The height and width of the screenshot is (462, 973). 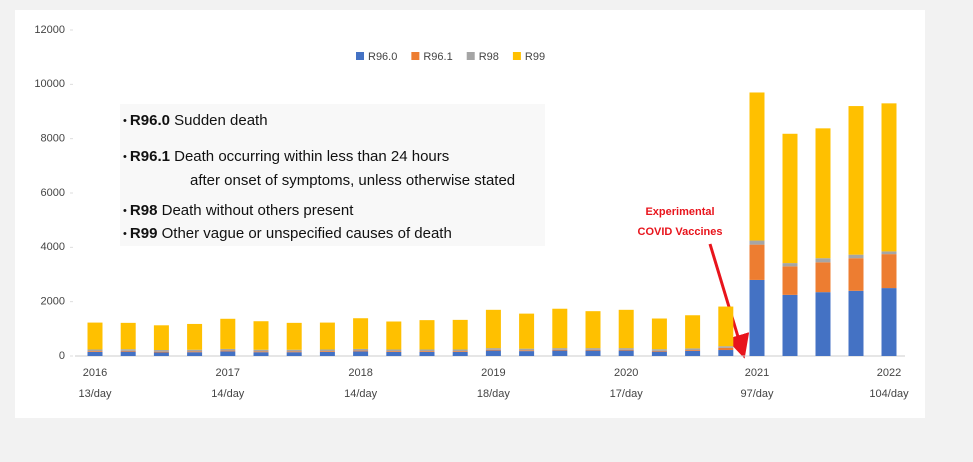 I want to click on note-text: Sudden death, so click(x=220, y=120).